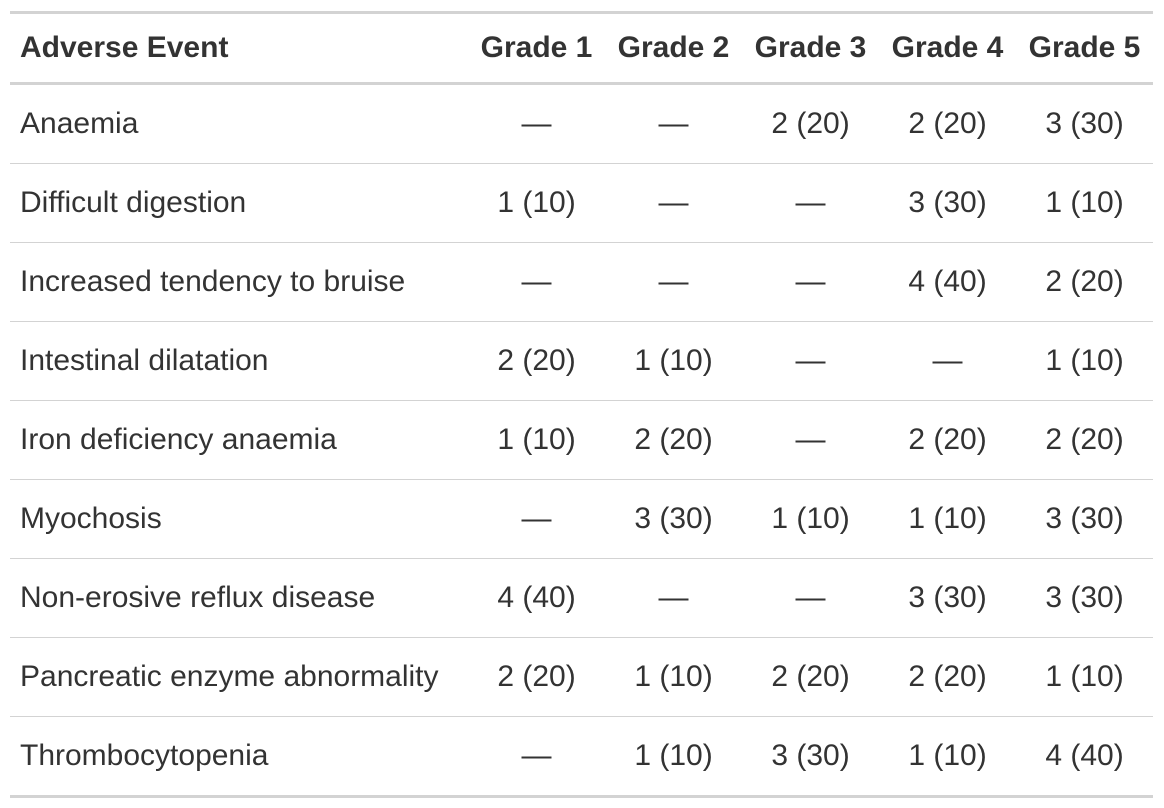  What do you see at coordinates (947, 48) in the screenshot?
I see `header-cell: Grade 4` at bounding box center [947, 48].